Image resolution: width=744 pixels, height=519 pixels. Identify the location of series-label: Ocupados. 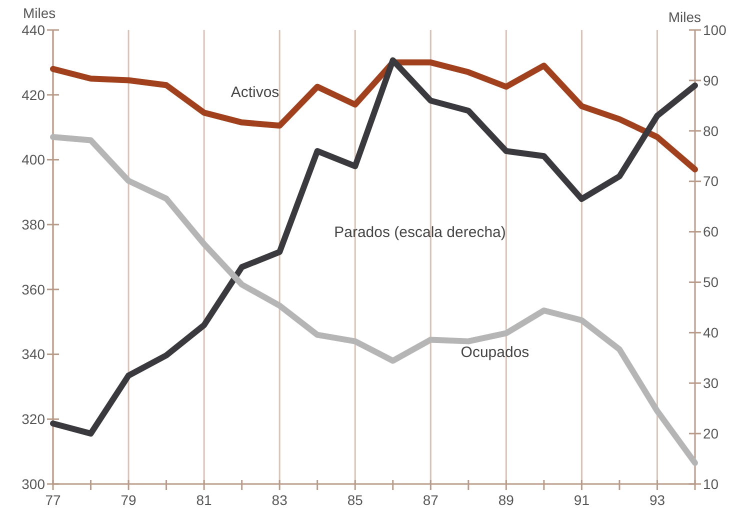
(495, 352).